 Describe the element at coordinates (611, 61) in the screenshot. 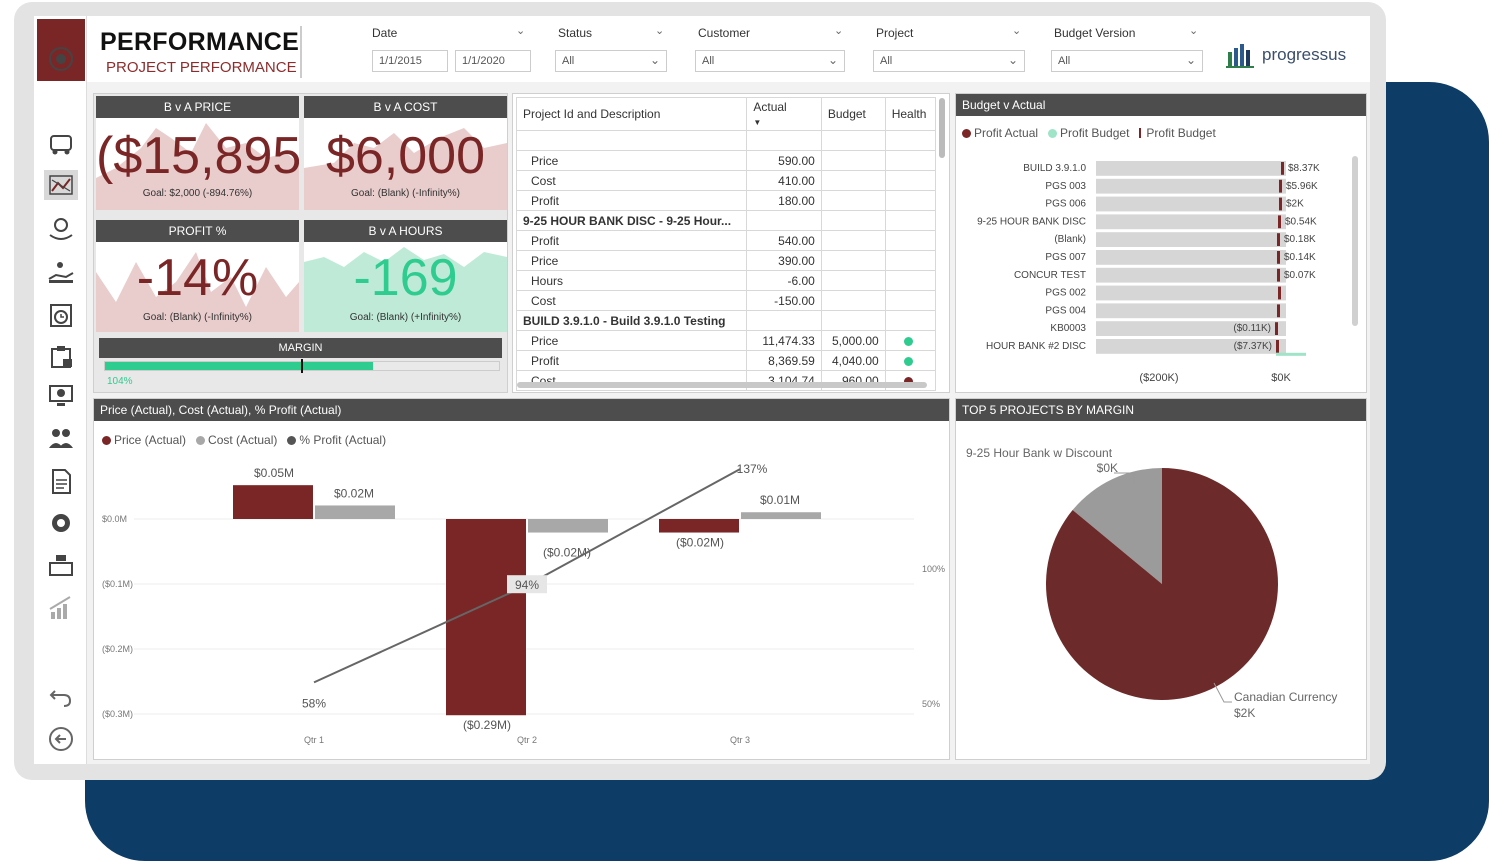

I see `status-select: All ⌄` at that location.